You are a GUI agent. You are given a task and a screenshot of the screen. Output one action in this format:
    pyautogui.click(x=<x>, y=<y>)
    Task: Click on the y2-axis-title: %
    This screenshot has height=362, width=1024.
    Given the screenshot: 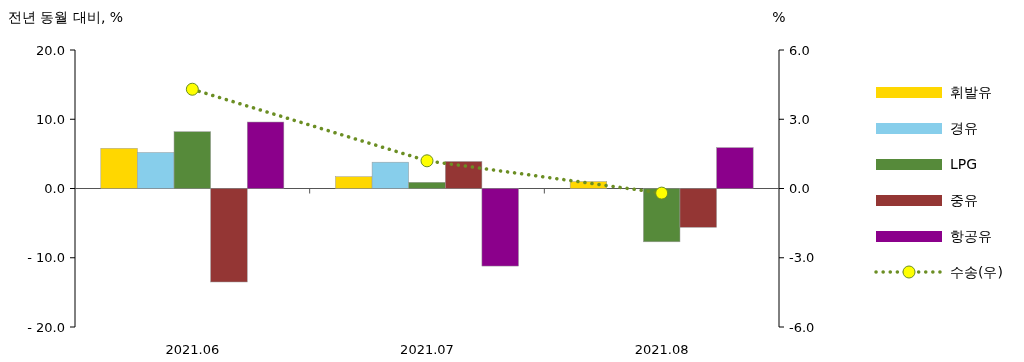 What is the action you would take?
    pyautogui.click(x=779, y=17)
    